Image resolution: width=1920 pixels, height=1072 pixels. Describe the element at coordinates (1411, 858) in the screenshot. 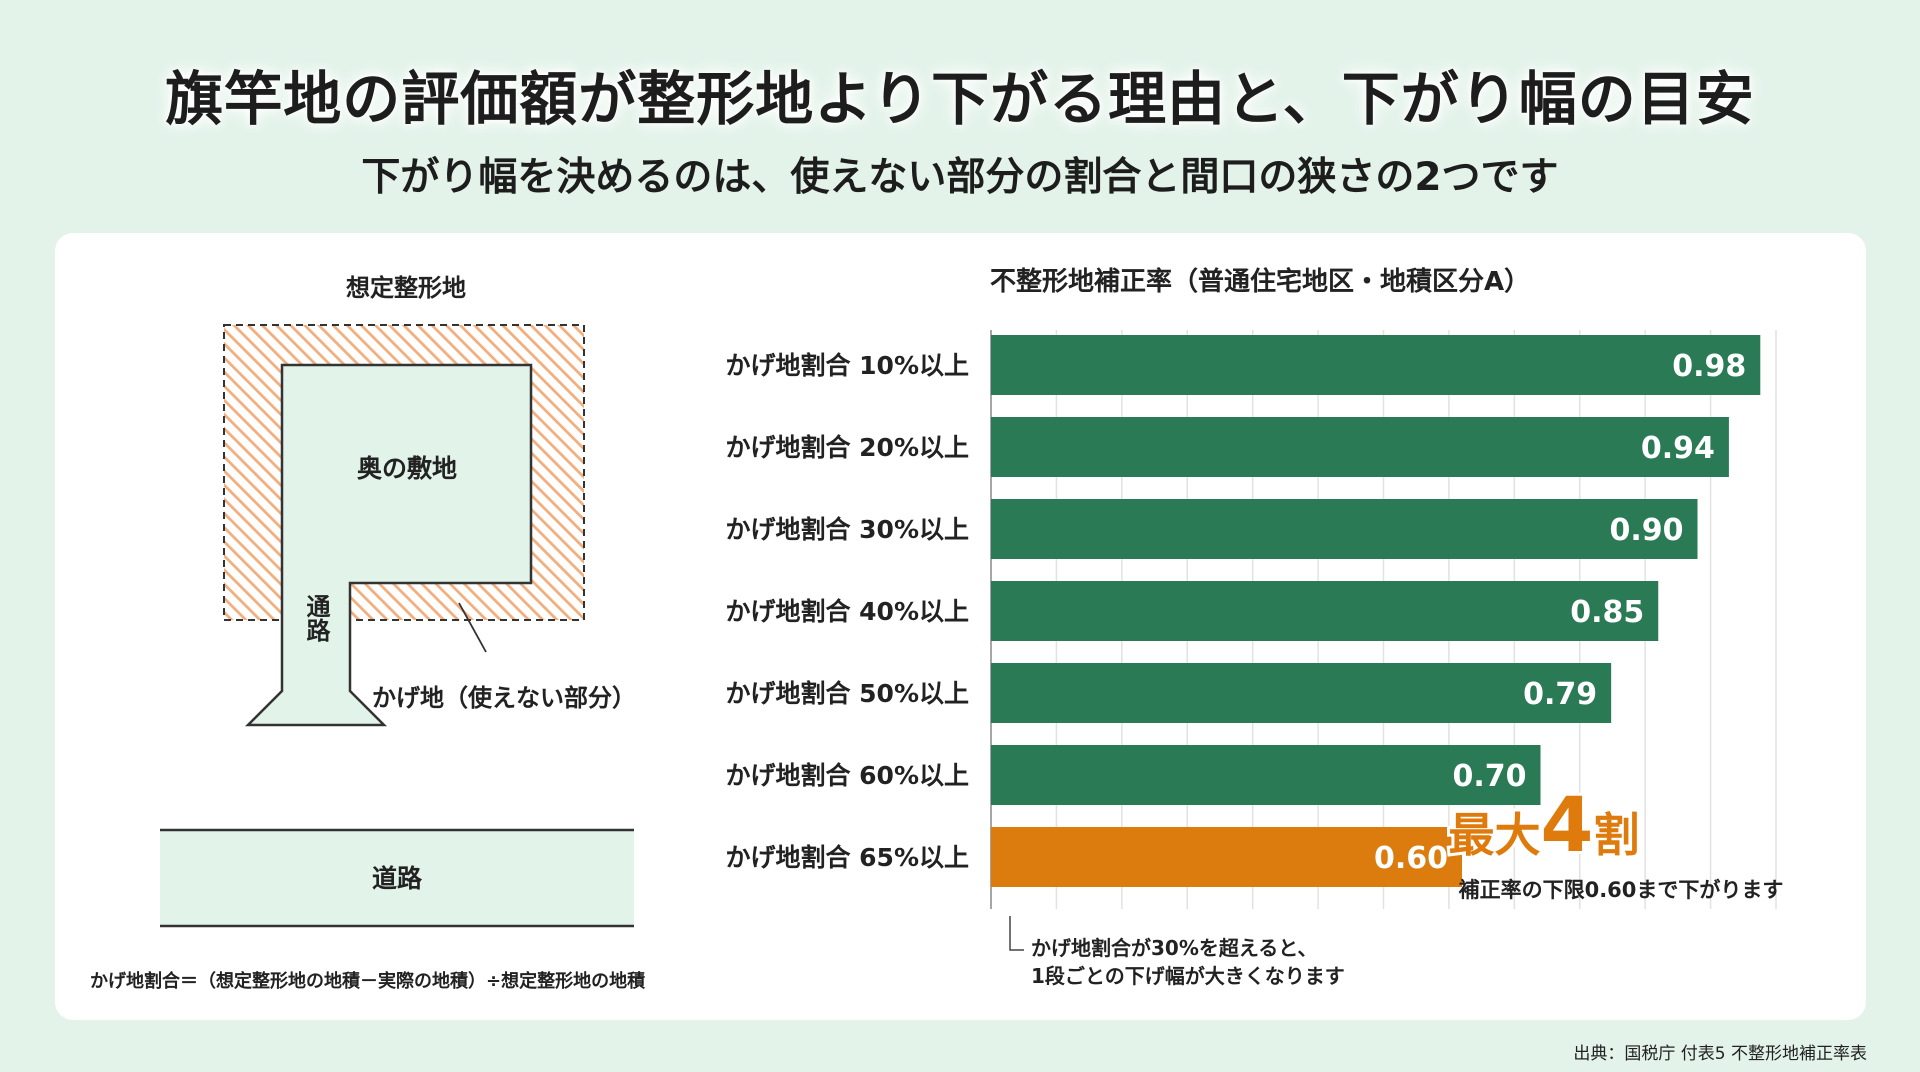

I see `value-label: 0.60` at that location.